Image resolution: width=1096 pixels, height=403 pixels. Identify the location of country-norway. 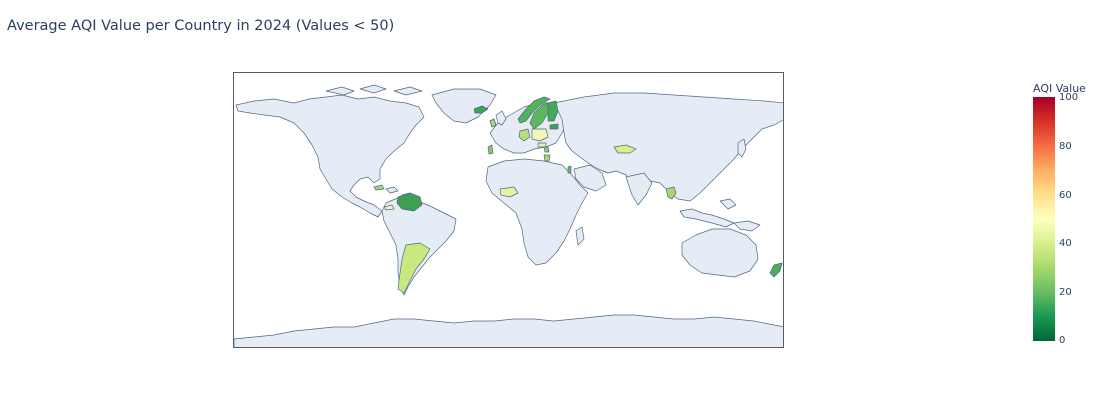
(534, 110).